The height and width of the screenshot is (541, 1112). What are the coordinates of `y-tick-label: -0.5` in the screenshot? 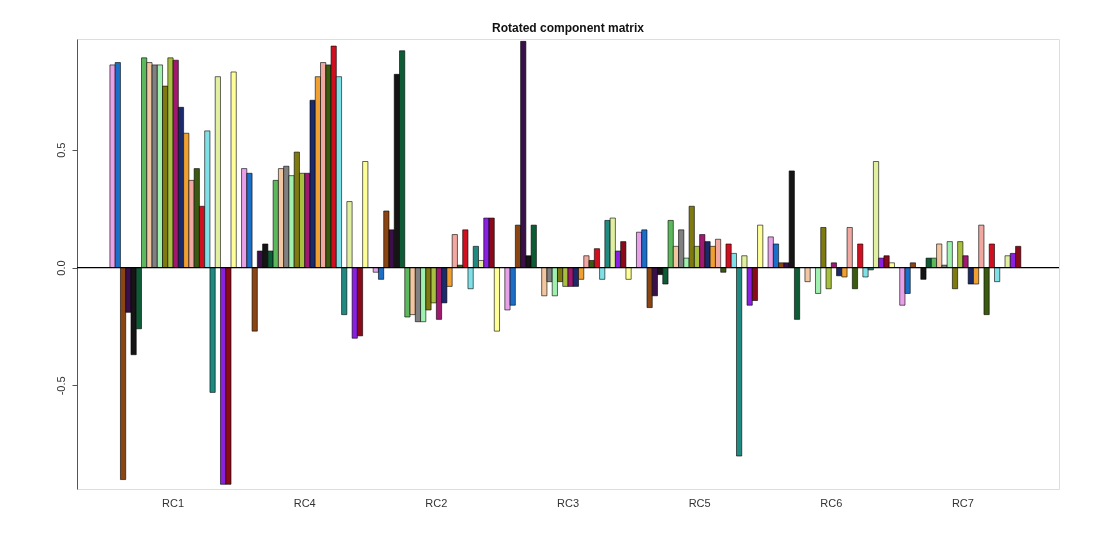 It's located at (60, 386).